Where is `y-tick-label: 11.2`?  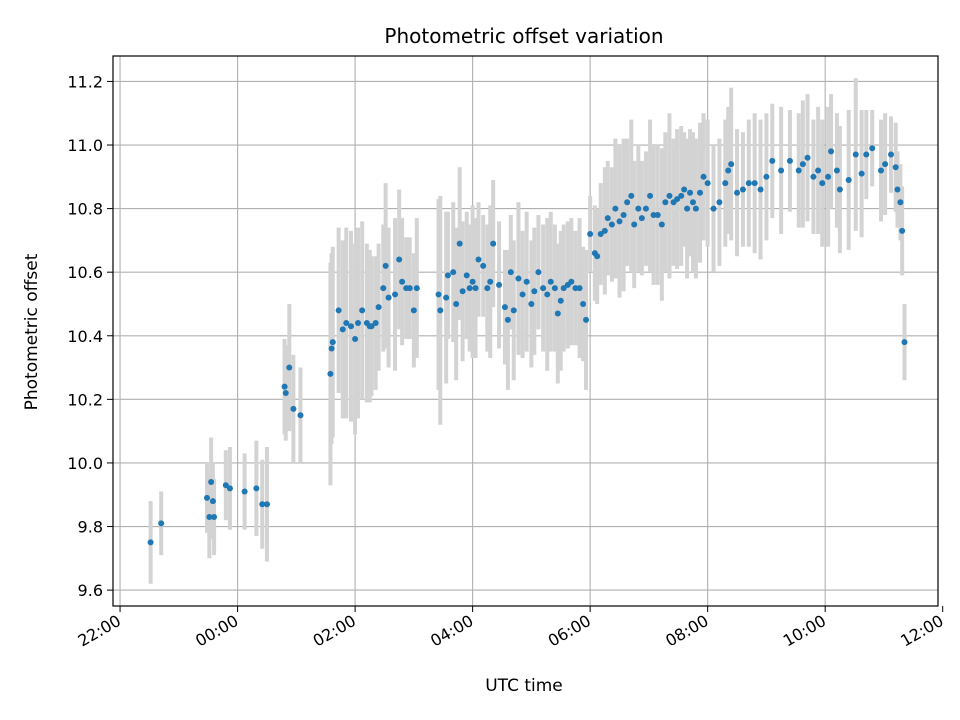
y-tick-label: 11.2 is located at coordinates (85, 81).